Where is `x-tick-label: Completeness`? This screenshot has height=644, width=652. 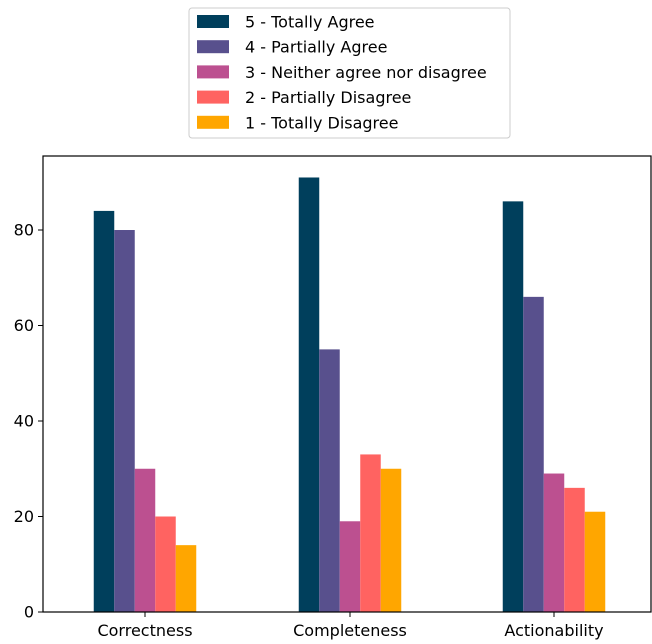
x-tick-label: Completeness is located at coordinates (350, 630).